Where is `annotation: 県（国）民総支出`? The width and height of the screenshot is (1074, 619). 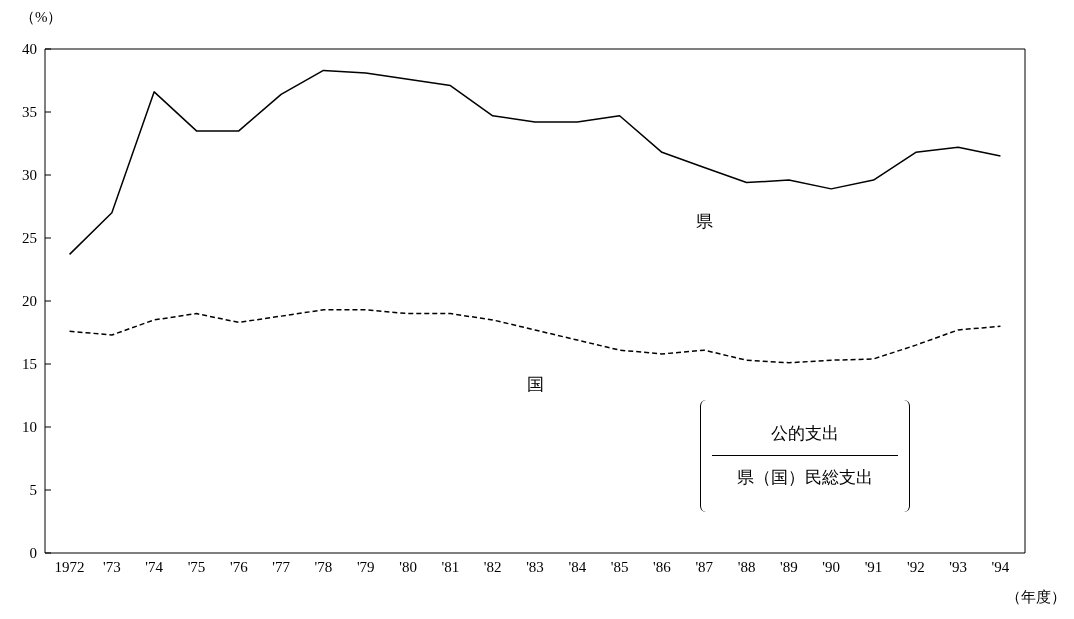 annotation: 県（国）民総支出 is located at coordinates (805, 478).